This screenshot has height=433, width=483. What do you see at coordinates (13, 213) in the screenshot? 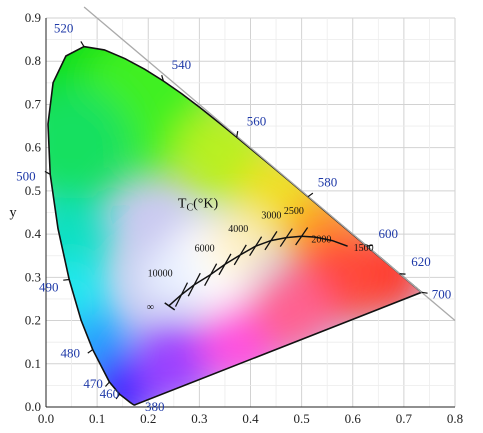
I see `y-axis-title: y` at bounding box center [13, 213].